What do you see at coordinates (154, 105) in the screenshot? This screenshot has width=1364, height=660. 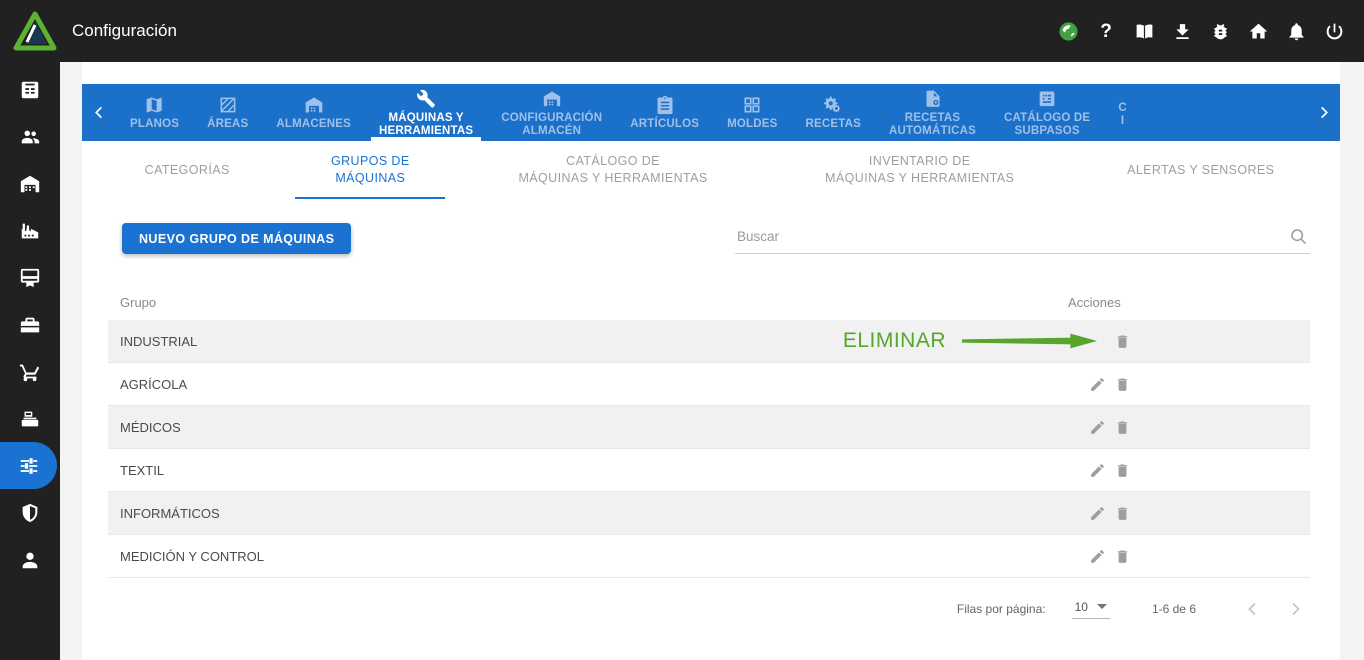 I see `map-icon` at bounding box center [154, 105].